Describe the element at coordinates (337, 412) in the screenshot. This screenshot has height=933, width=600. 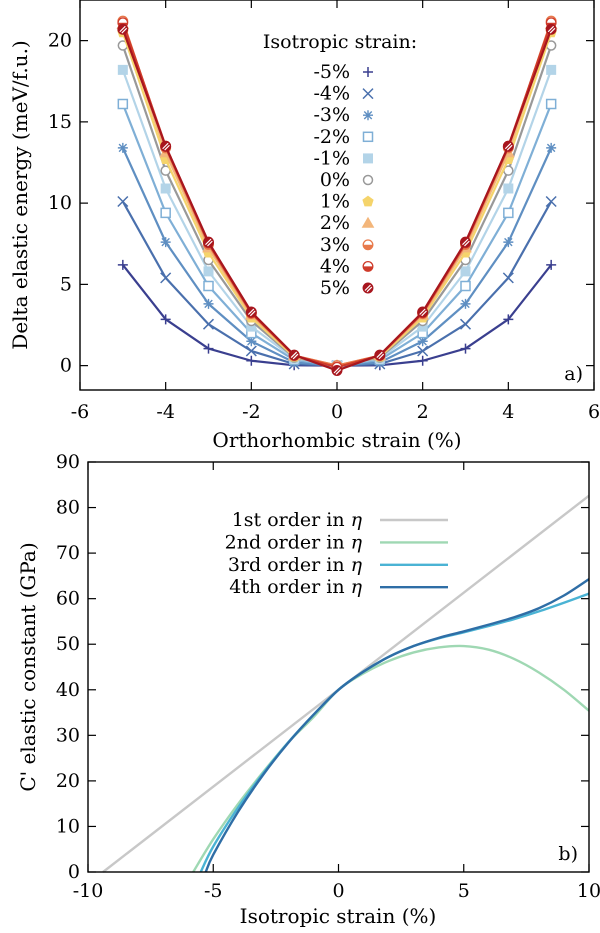
I see `x-tick-label: 0` at that location.